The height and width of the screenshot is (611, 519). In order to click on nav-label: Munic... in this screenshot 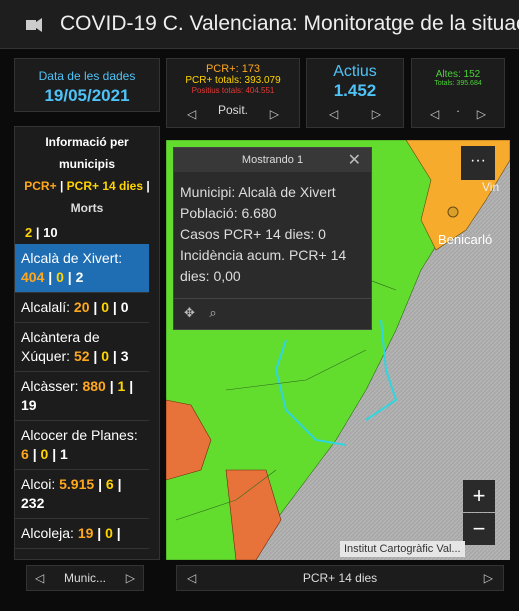, I will do `click(84, 578)`.